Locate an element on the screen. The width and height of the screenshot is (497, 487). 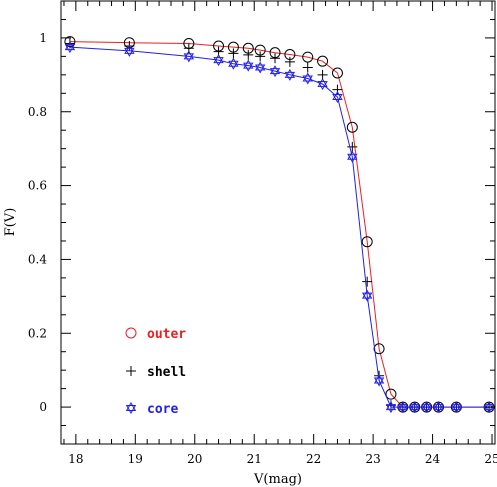
x-tick-label: 22 is located at coordinates (313, 459).